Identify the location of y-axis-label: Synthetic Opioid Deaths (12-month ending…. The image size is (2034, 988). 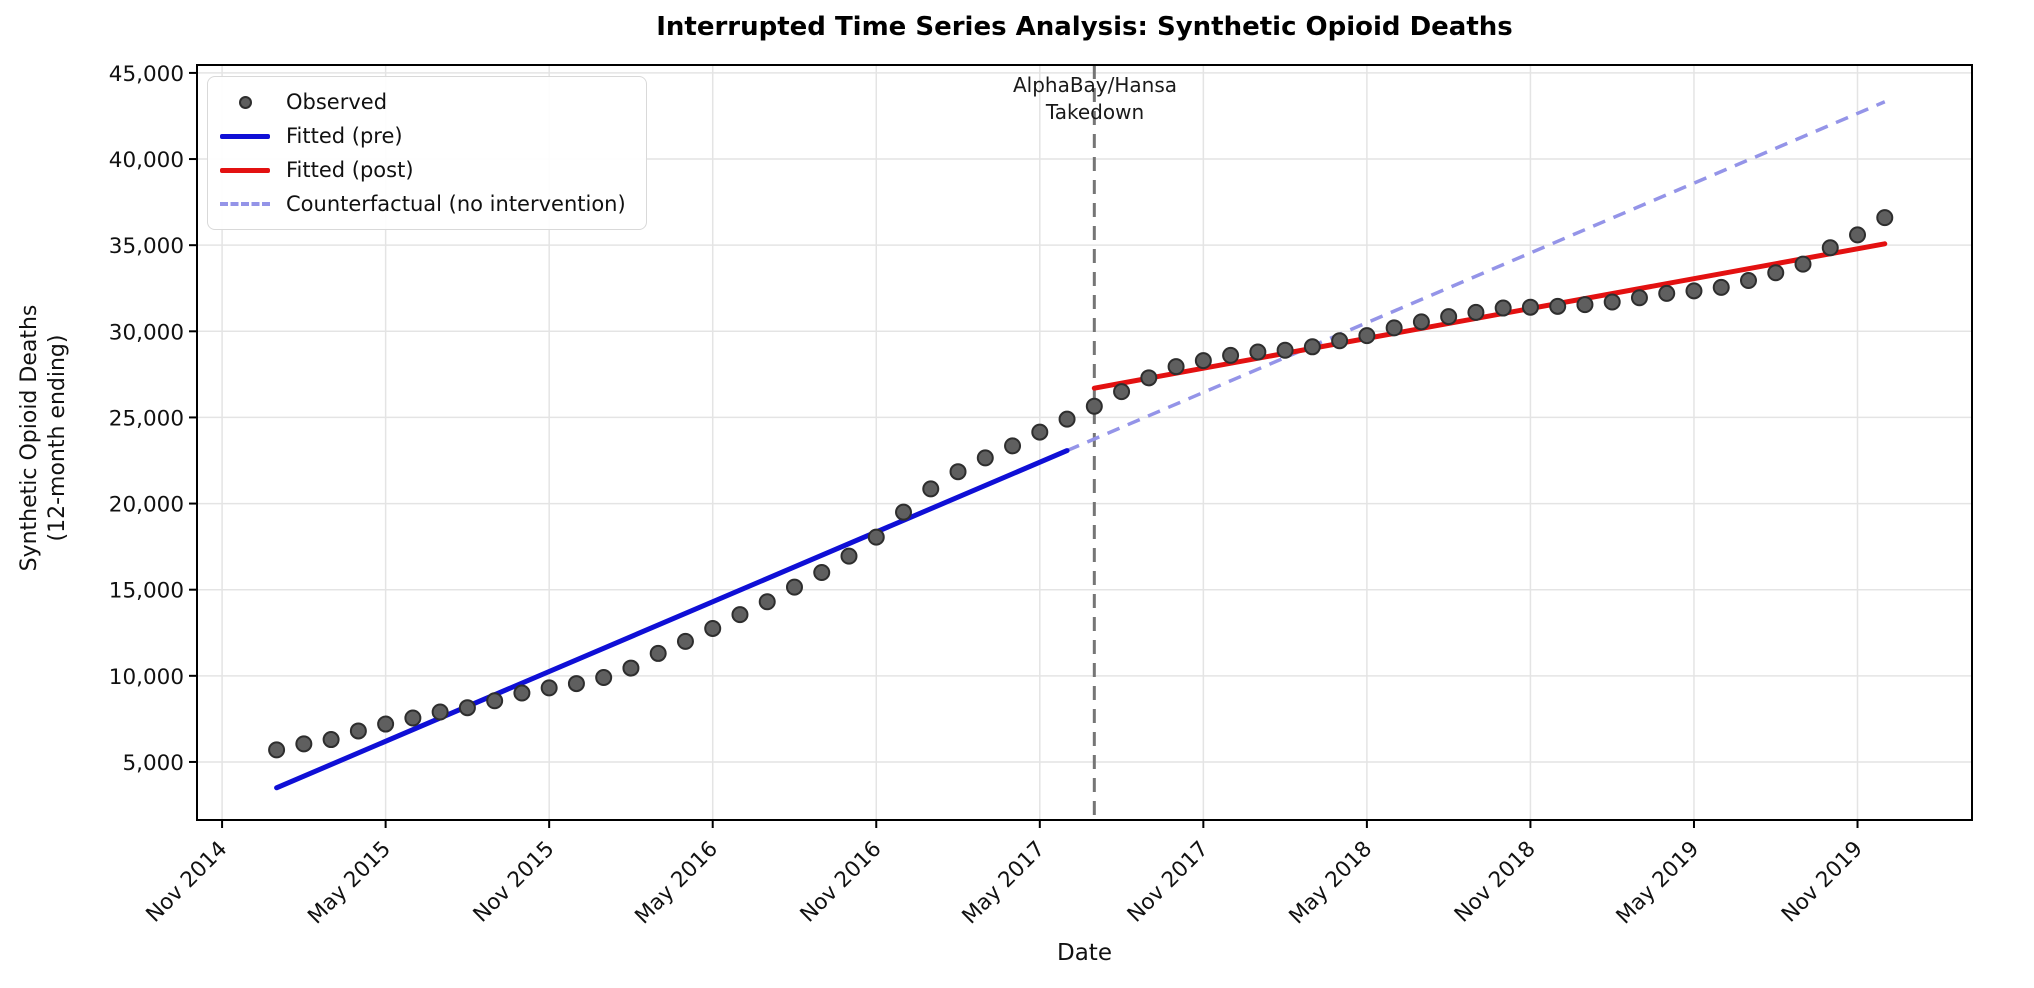
(44, 438).